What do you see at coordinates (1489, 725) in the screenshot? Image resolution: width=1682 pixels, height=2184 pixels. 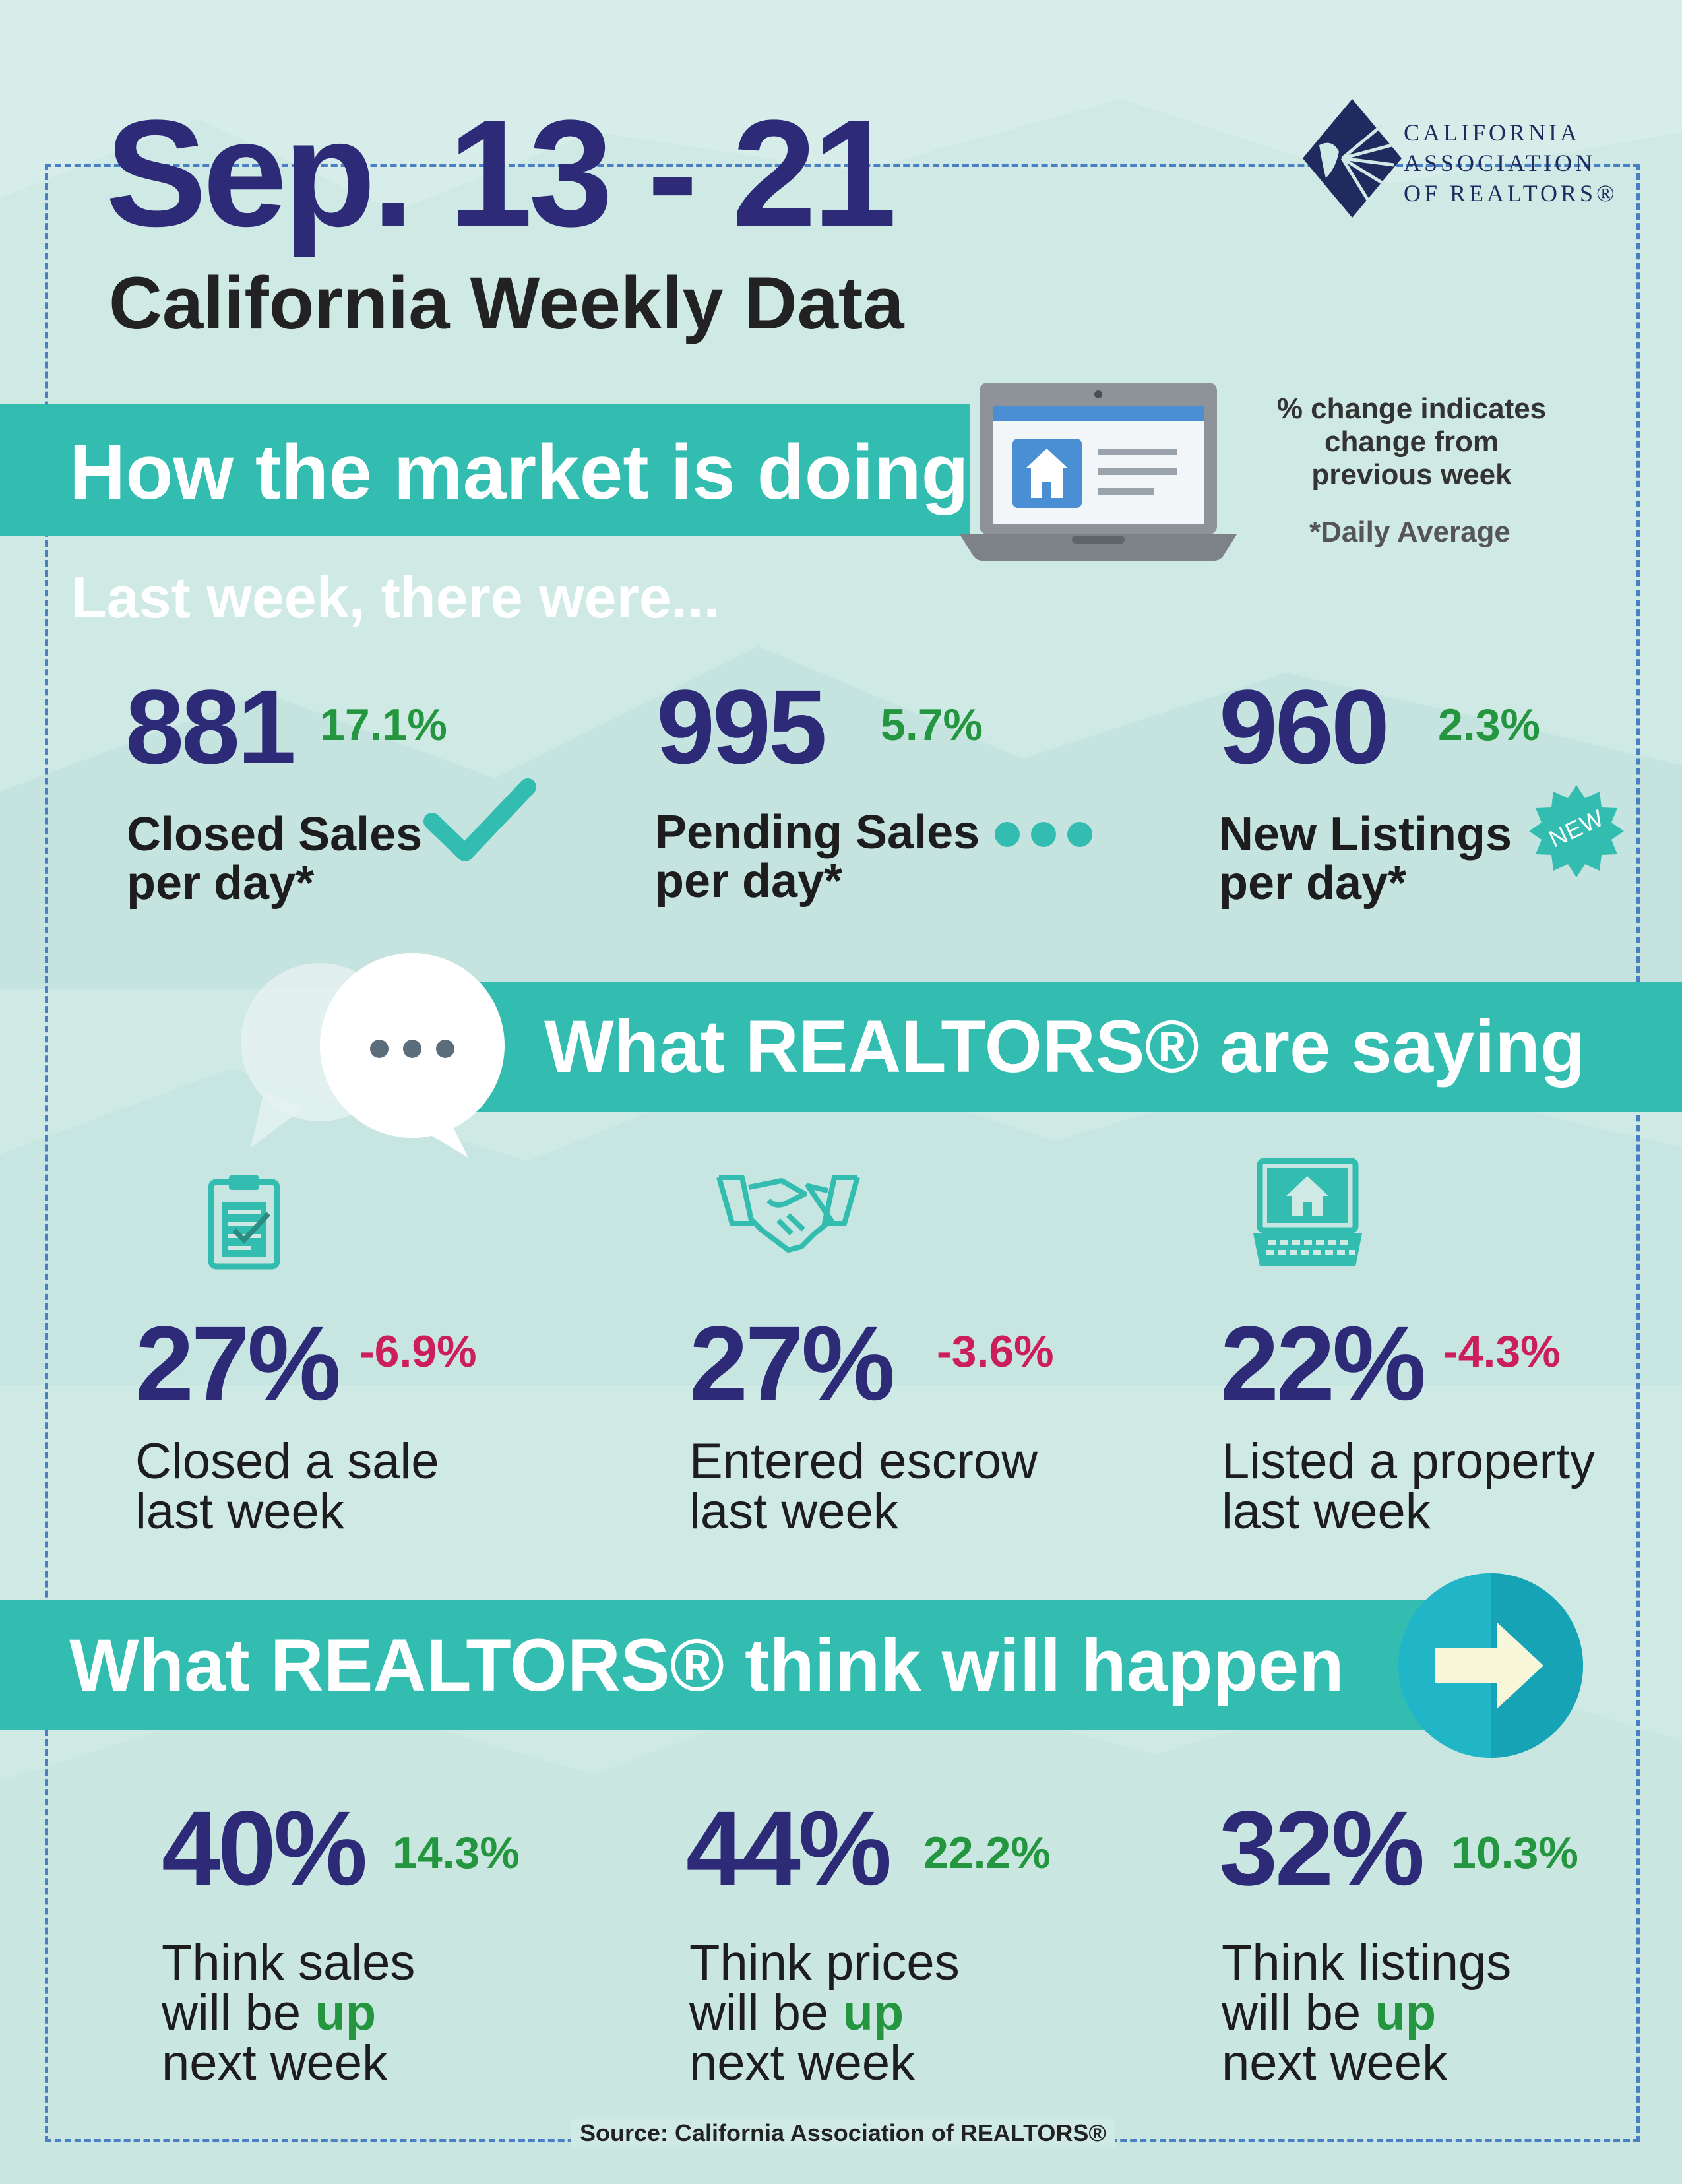 I see `new-listings-change: 2.3%` at bounding box center [1489, 725].